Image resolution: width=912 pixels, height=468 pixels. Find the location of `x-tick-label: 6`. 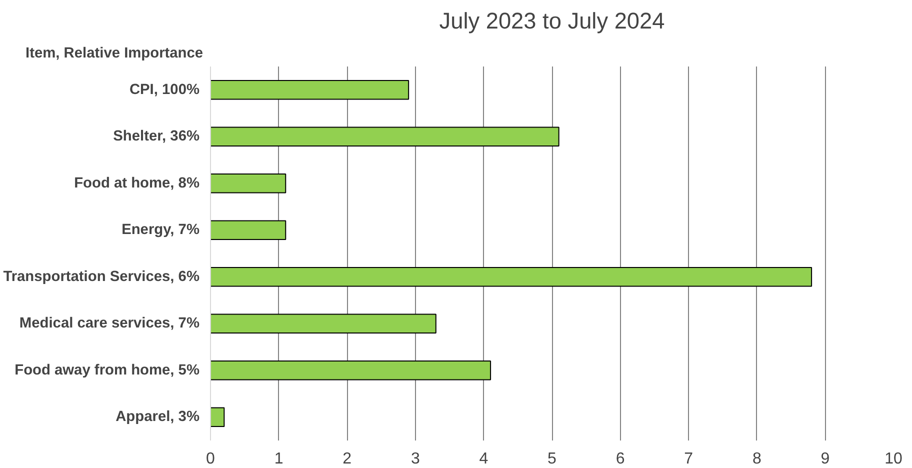

x-tick-label: 6 is located at coordinates (620, 459).